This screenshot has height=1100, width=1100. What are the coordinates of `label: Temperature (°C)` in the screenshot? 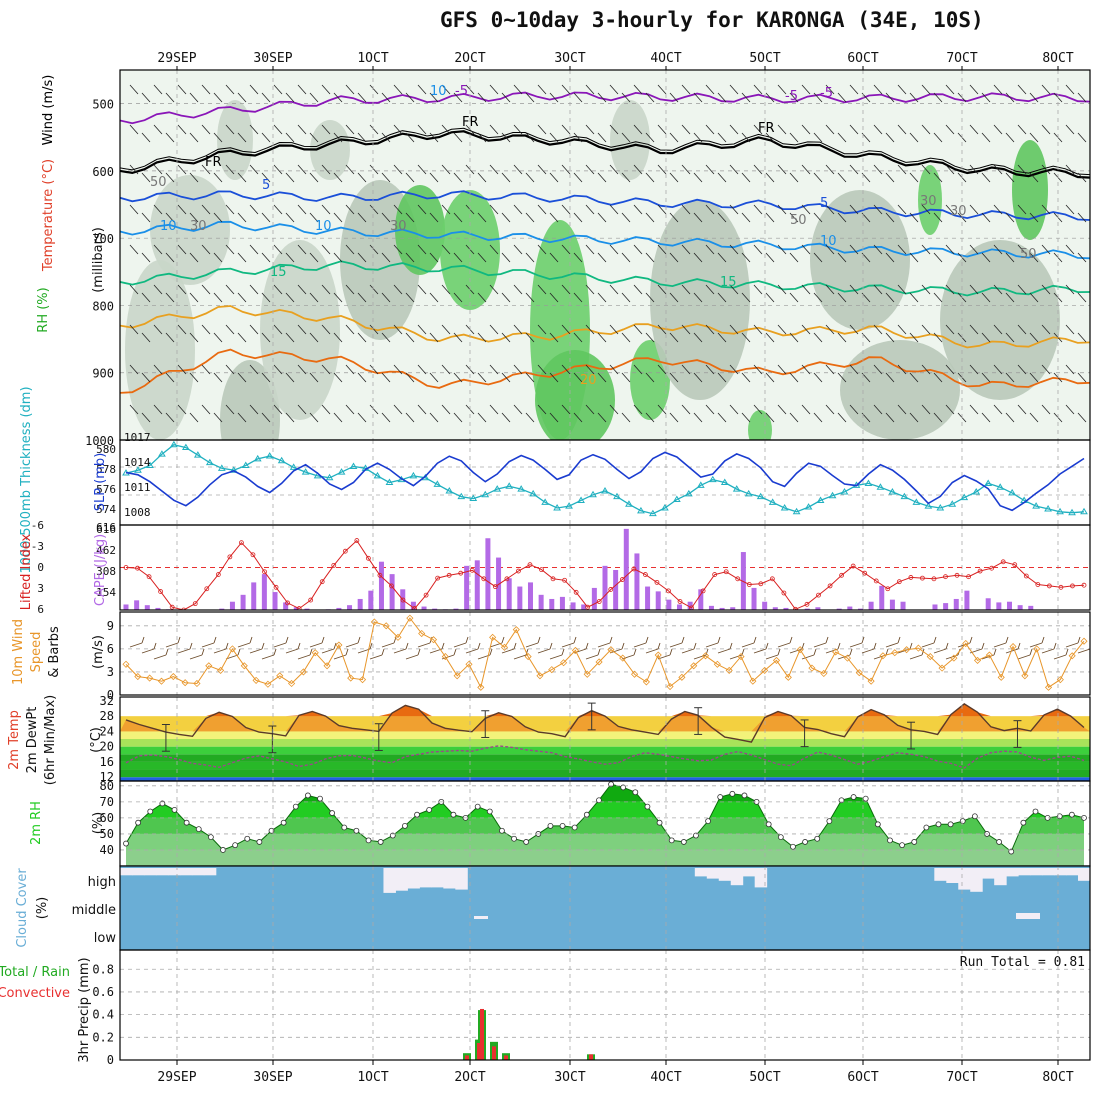 It's located at (48, 215).